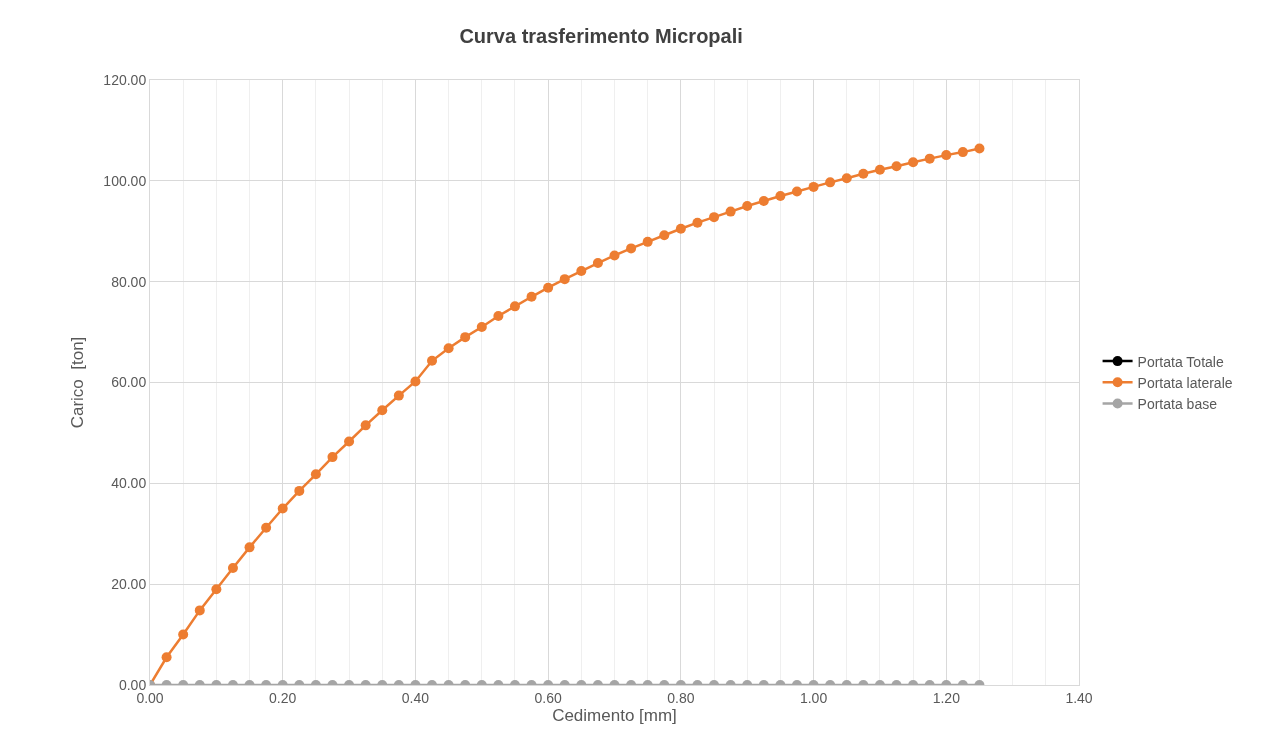  Describe the element at coordinates (813, 697) in the screenshot. I see `x-tick-label: 1.00` at that location.